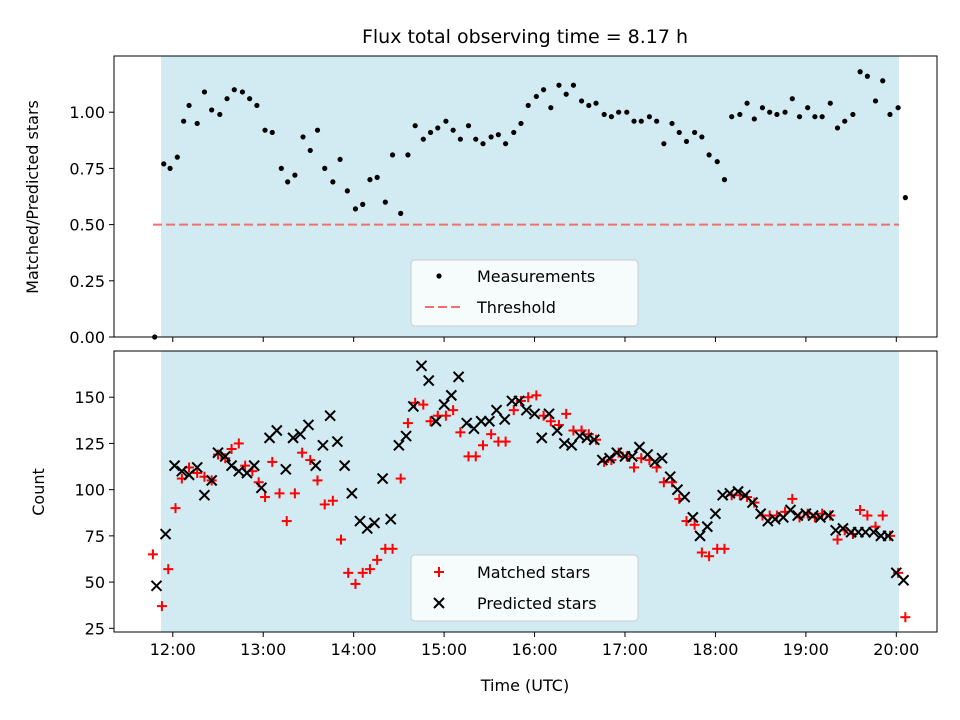  I want to click on y-tick-label: 75, so click(95, 536).